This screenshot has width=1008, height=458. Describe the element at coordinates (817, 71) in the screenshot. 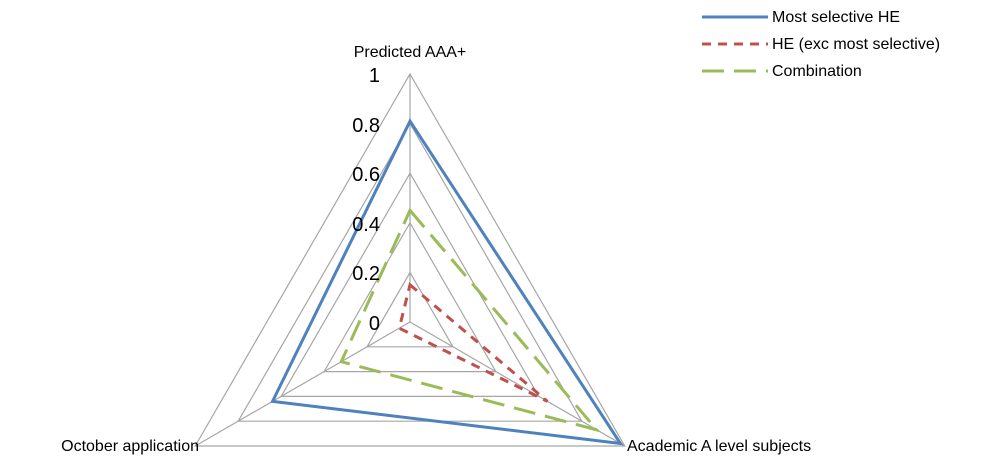

I see `legend-label-combination: Combination` at that location.